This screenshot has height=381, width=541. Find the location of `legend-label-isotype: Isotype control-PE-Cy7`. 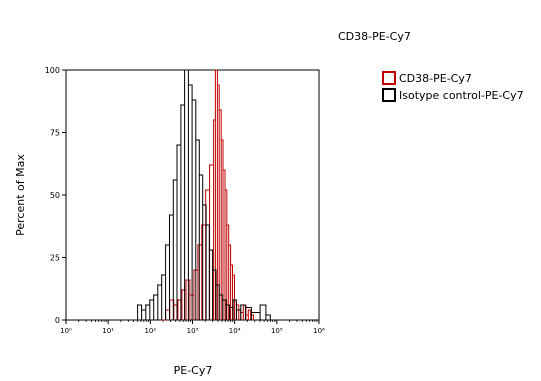

legend-label-isotype: Isotype control-PE-Cy7 is located at coordinates (461, 95).